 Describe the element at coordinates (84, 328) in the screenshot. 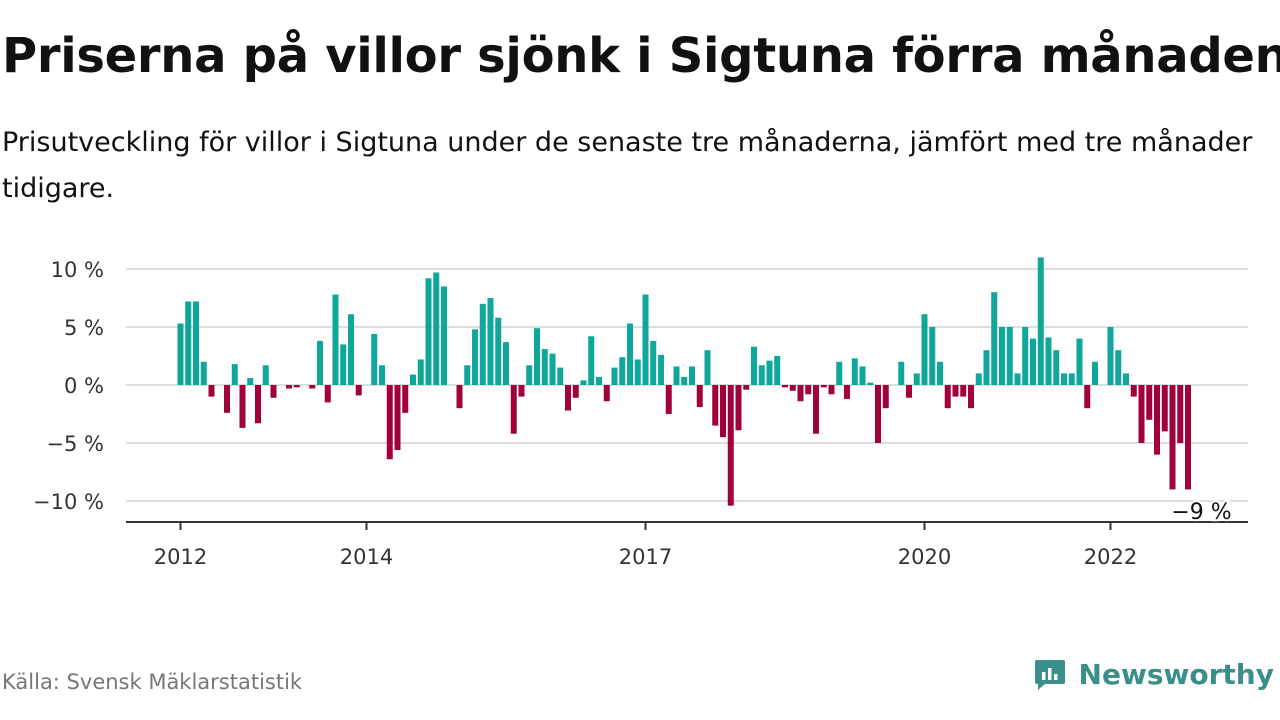

I see `y-tick-label: 5 %` at that location.